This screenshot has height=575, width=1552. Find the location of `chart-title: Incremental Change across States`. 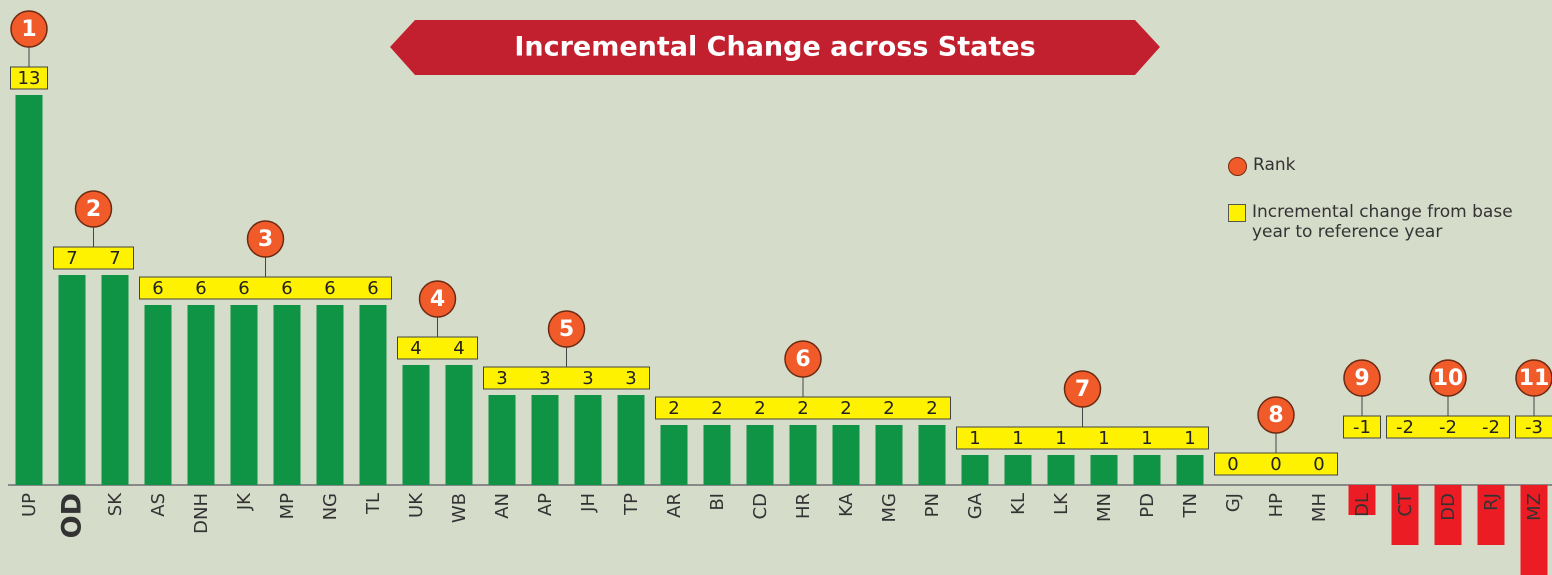

chart-title: Incremental Change across States is located at coordinates (774, 47).